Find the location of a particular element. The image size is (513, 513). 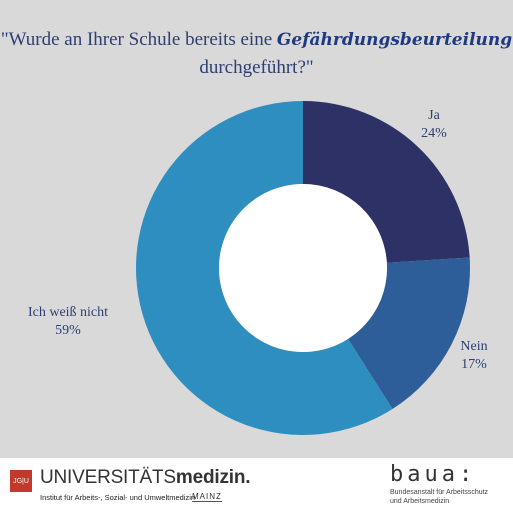

slice-value: 17% is located at coordinates (474, 364).